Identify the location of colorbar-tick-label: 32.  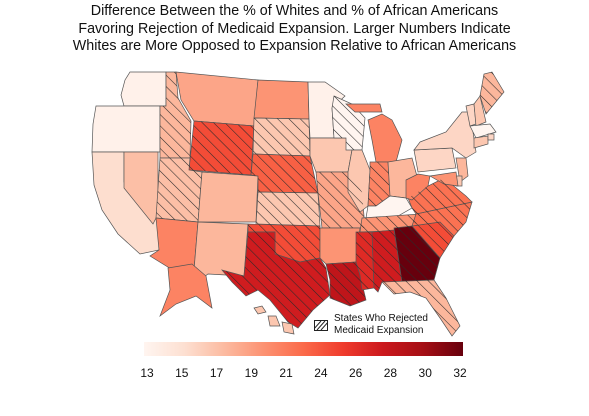
(460, 373).